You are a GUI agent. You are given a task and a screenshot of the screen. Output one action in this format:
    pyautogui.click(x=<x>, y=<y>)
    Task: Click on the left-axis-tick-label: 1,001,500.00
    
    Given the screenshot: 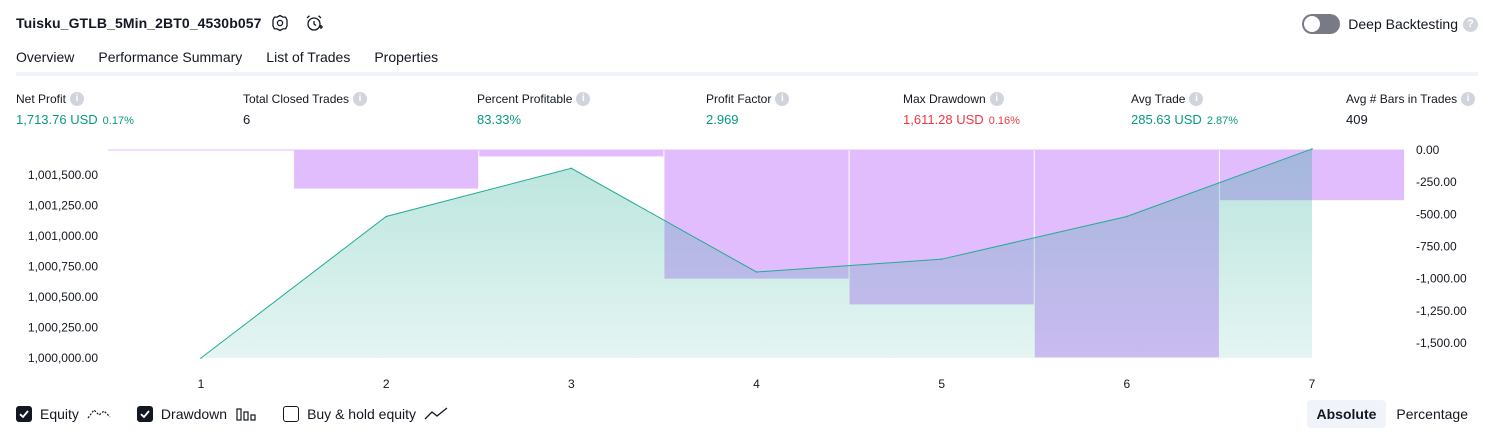 What is the action you would take?
    pyautogui.click(x=63, y=175)
    